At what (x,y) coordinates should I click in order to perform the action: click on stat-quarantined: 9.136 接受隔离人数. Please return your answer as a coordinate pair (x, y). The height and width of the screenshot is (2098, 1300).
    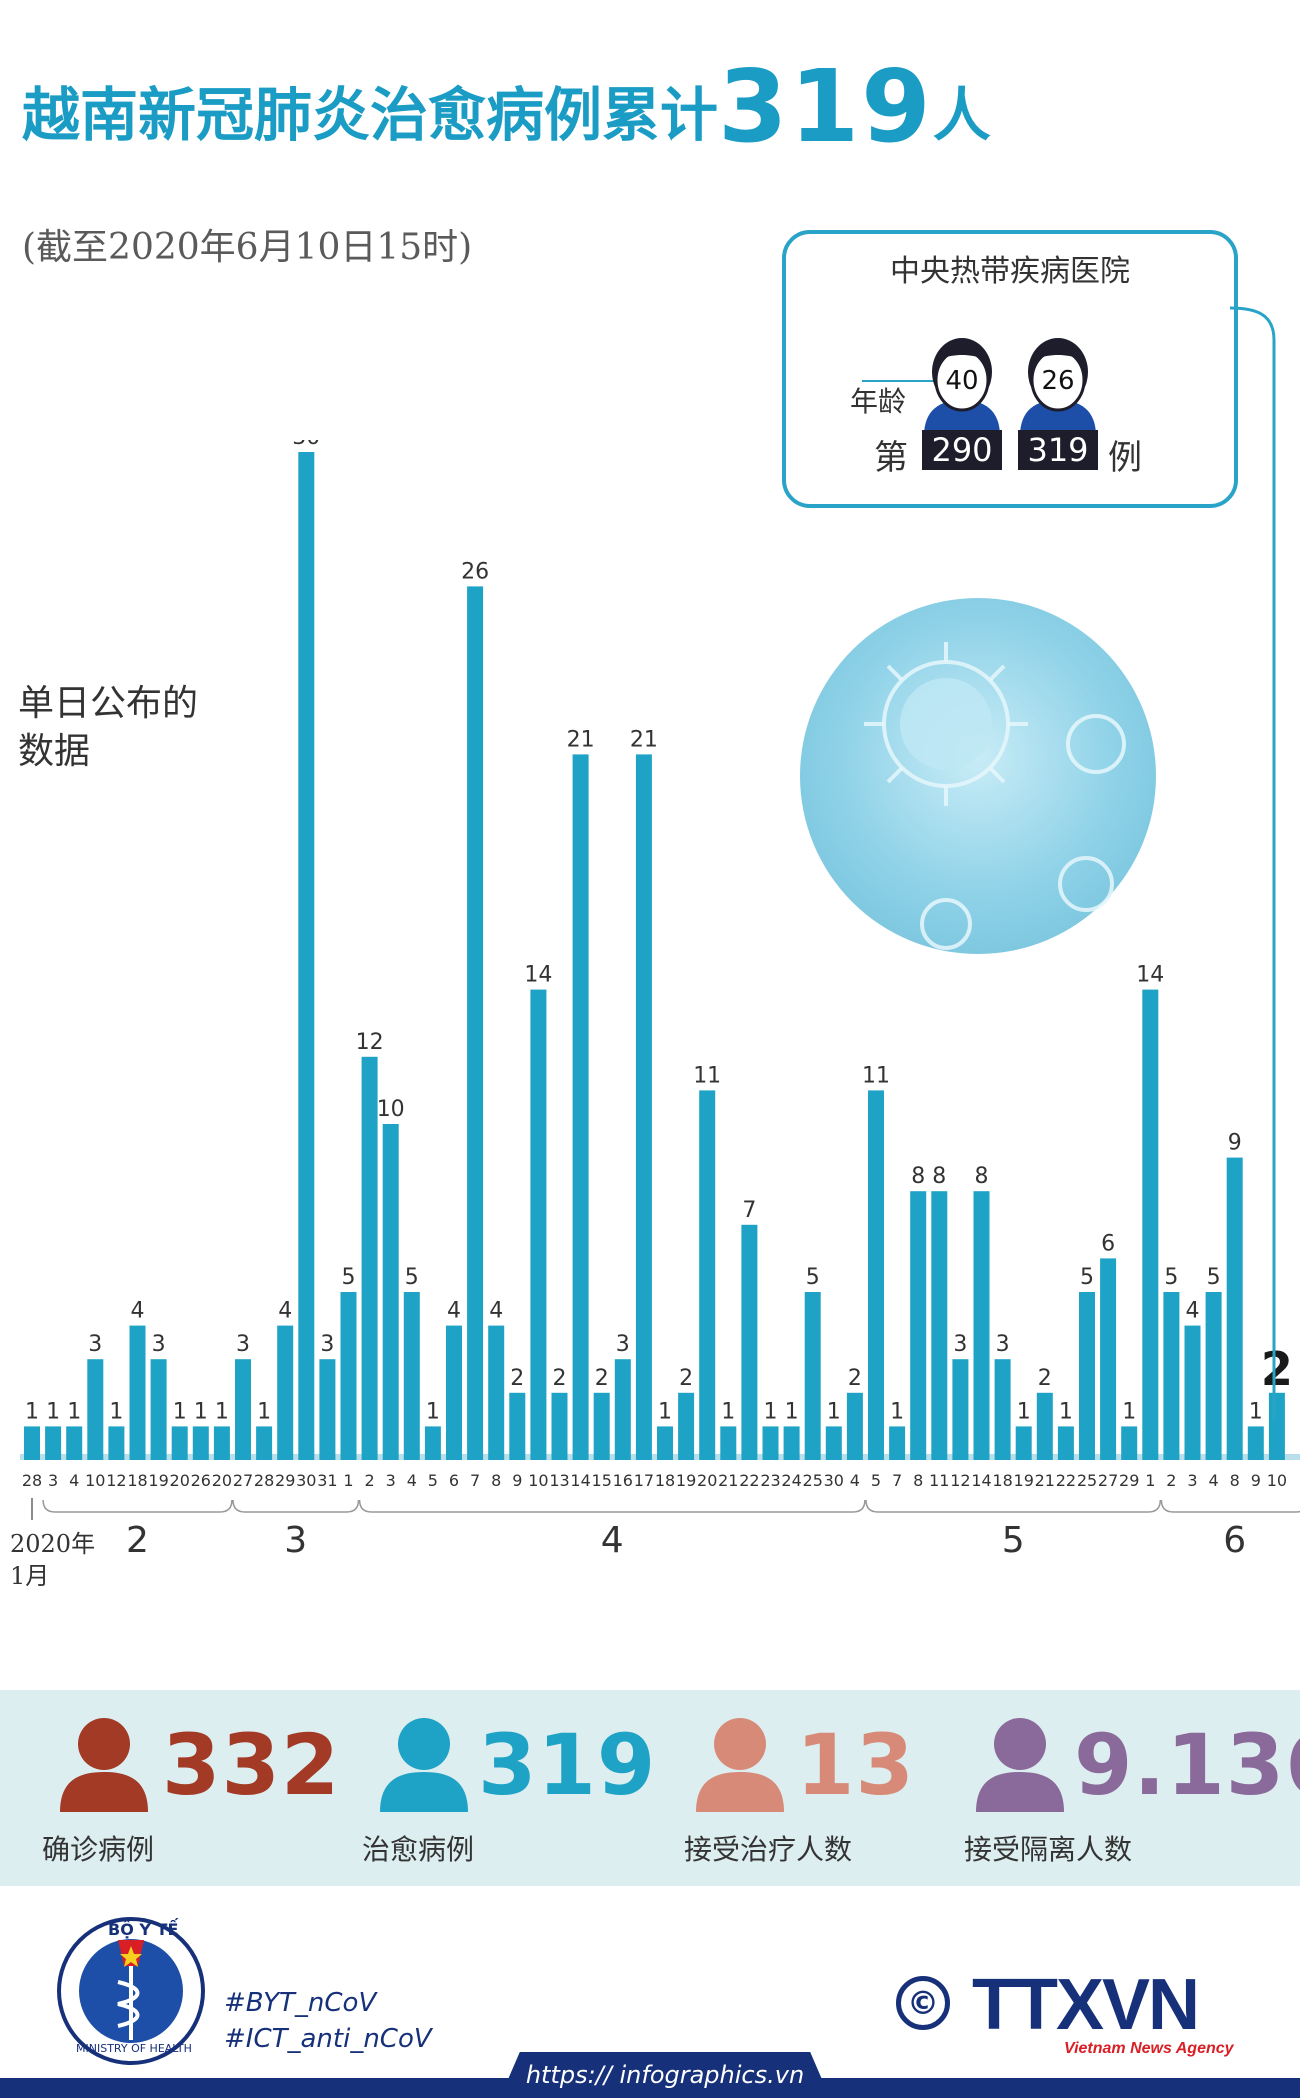
    Looking at the image, I should click on (1132, 1791).